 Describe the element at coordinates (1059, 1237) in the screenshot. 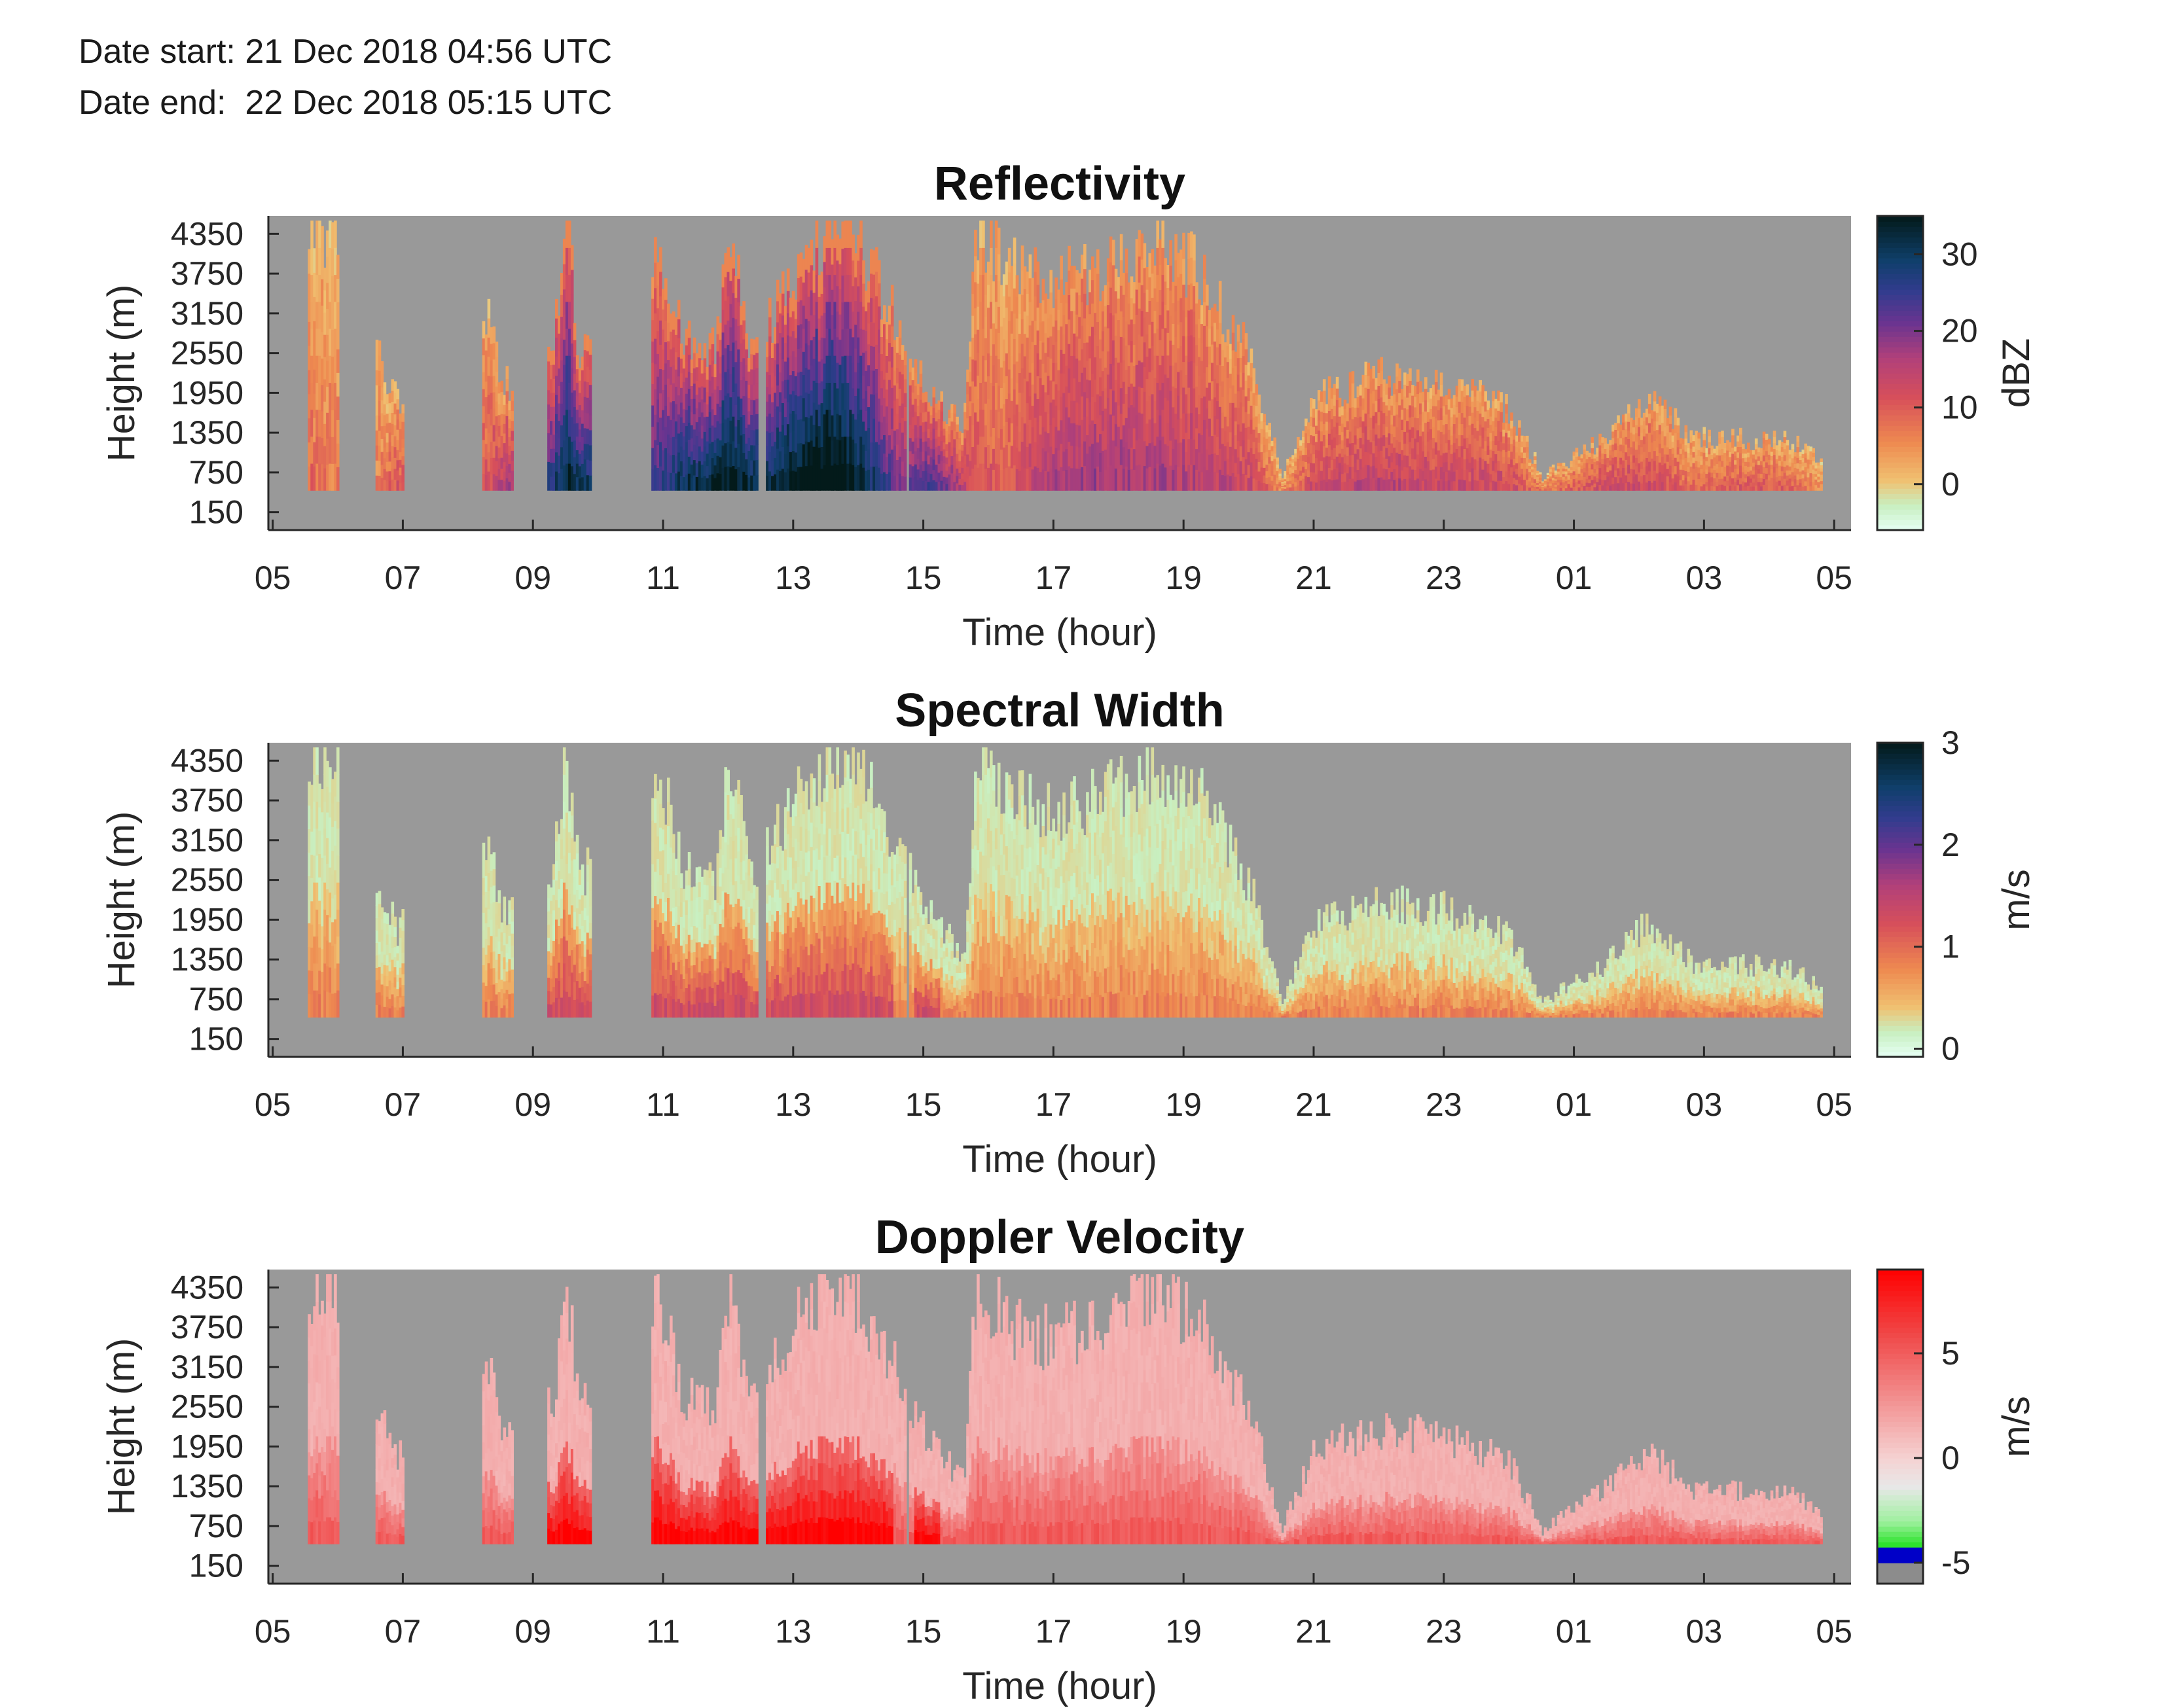

I see `panel-title: Doppler Velocity` at that location.